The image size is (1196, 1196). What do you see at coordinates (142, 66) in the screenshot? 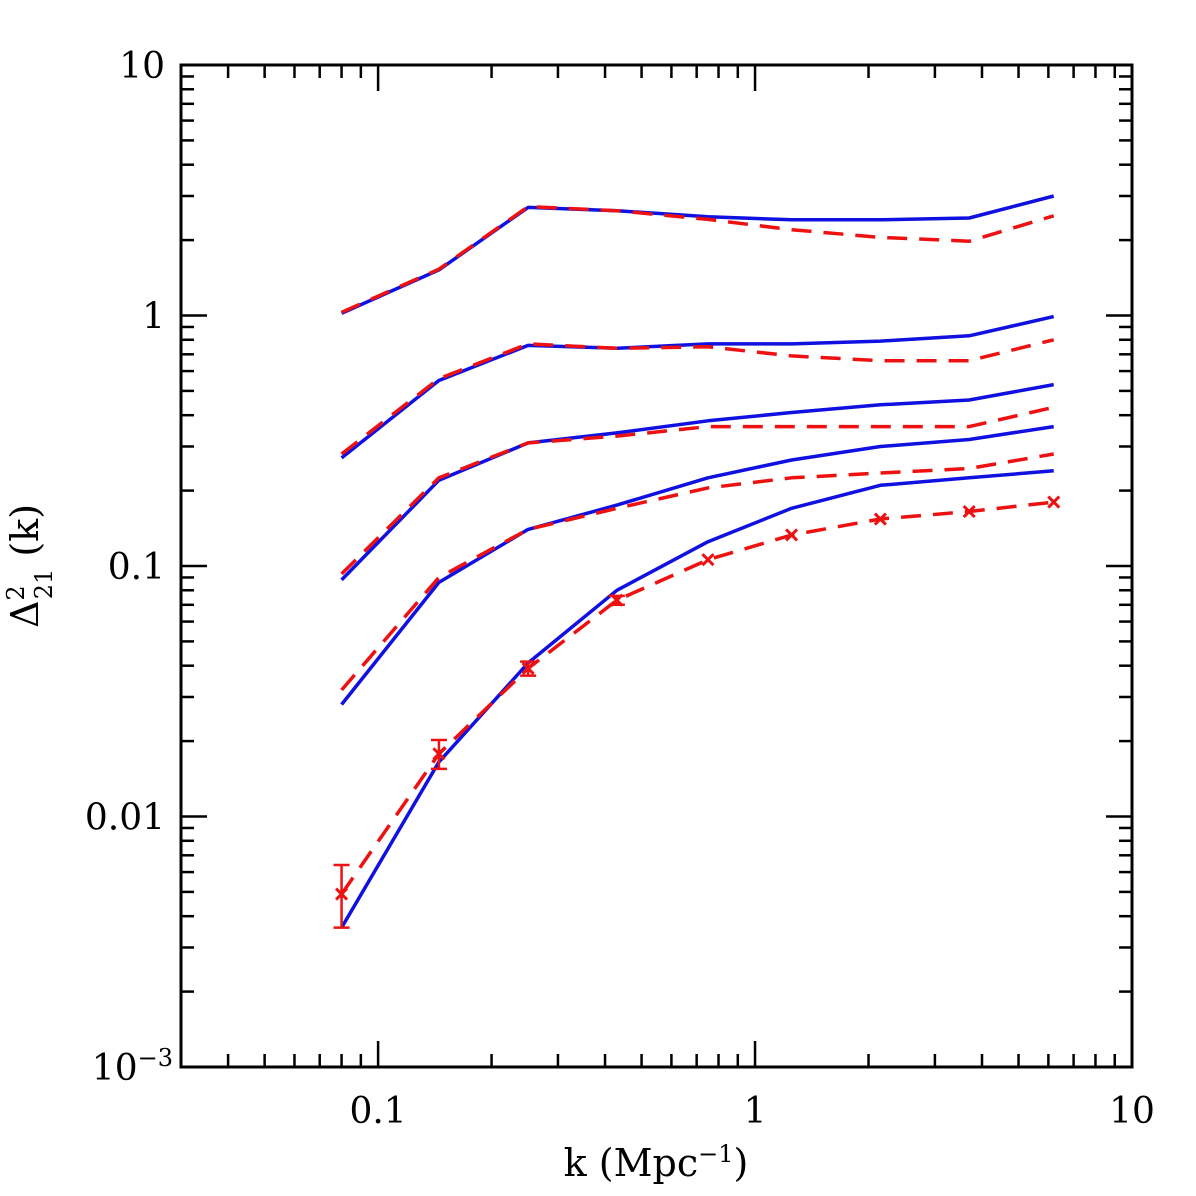
I see `y-tick-label: 10` at bounding box center [142, 66].